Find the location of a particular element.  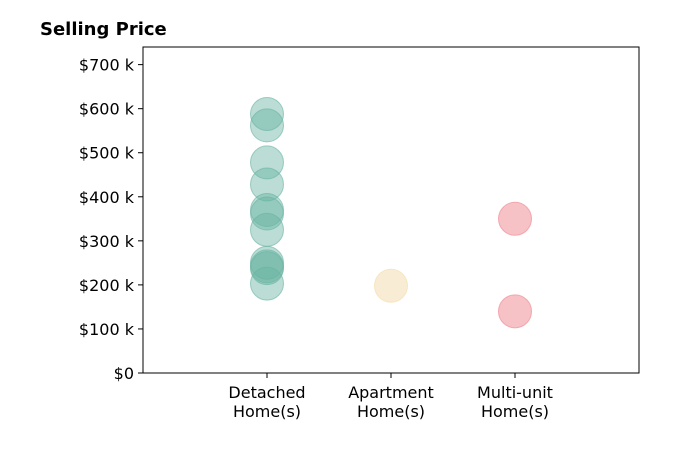

y-tick-label: $400 k is located at coordinates (107, 197).